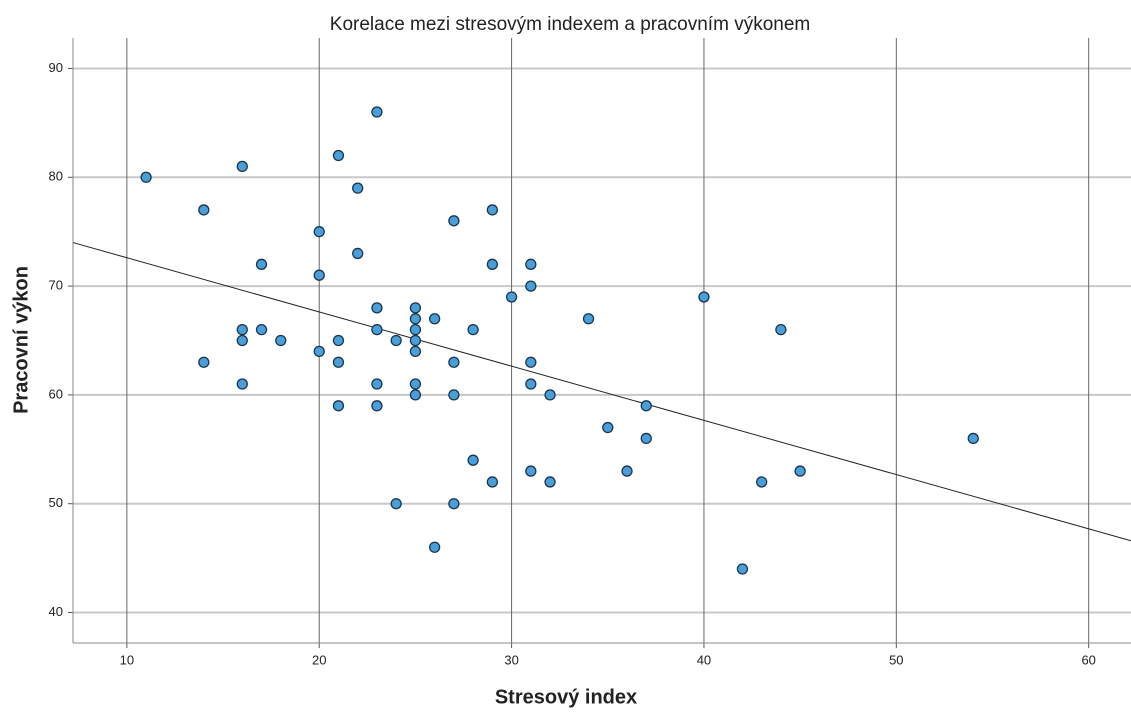  What do you see at coordinates (704, 659) in the screenshot?
I see `x-tick-label: 40` at bounding box center [704, 659].